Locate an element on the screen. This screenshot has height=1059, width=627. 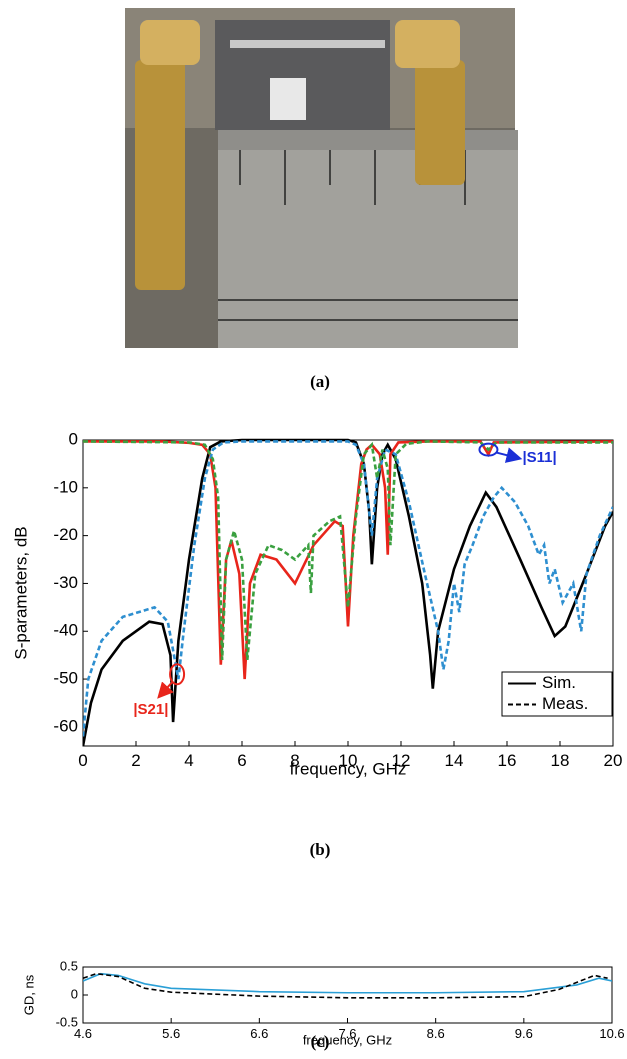
x-tick-label: 4.6 is located at coordinates (83, 1033).